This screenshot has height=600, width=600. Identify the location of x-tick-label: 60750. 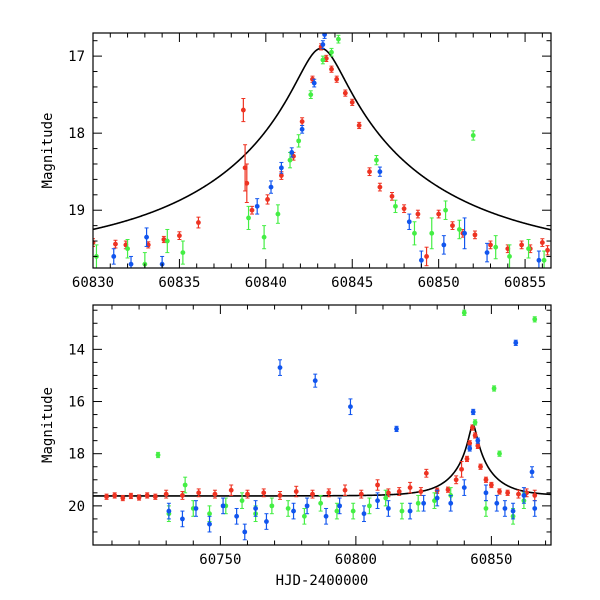
(220, 560).